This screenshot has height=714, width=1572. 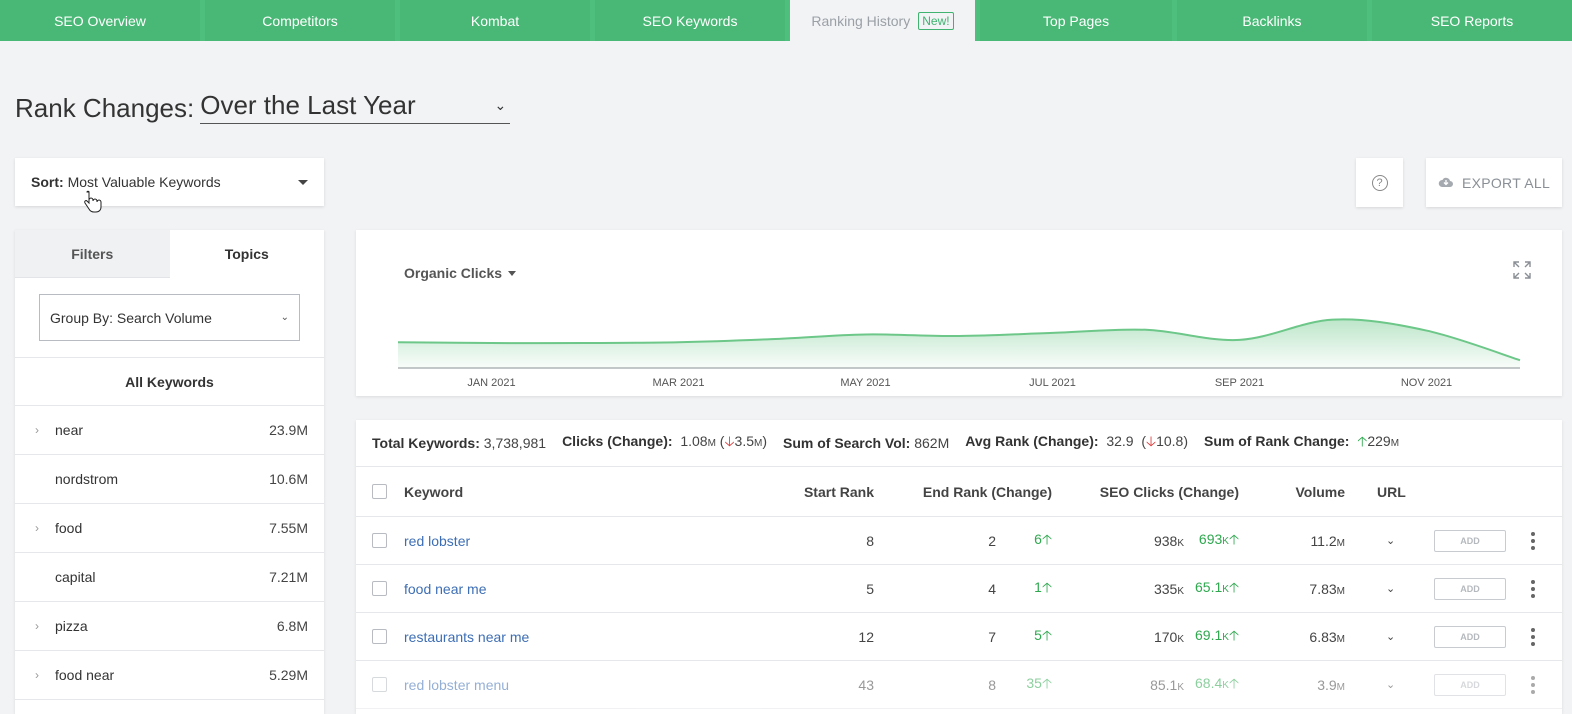 What do you see at coordinates (308, 105) in the screenshot?
I see `period-value: Over the Last Year` at bounding box center [308, 105].